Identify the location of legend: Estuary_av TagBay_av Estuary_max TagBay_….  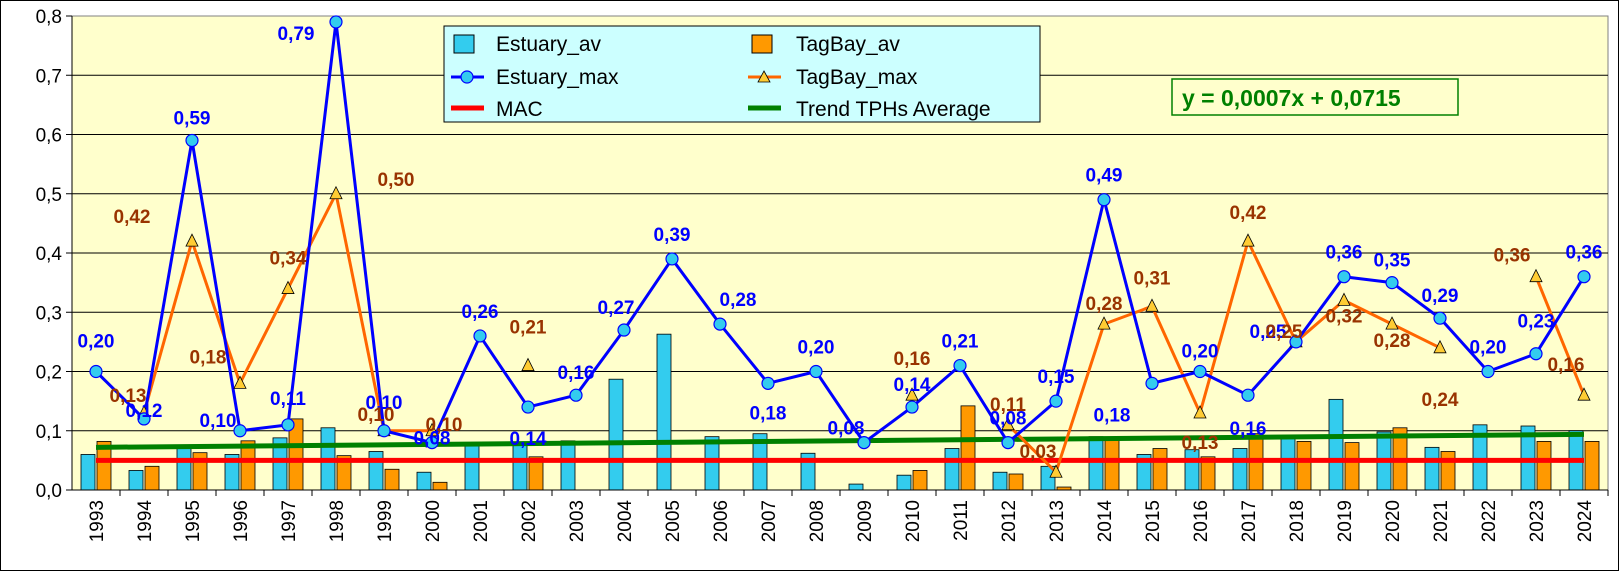
(742, 74).